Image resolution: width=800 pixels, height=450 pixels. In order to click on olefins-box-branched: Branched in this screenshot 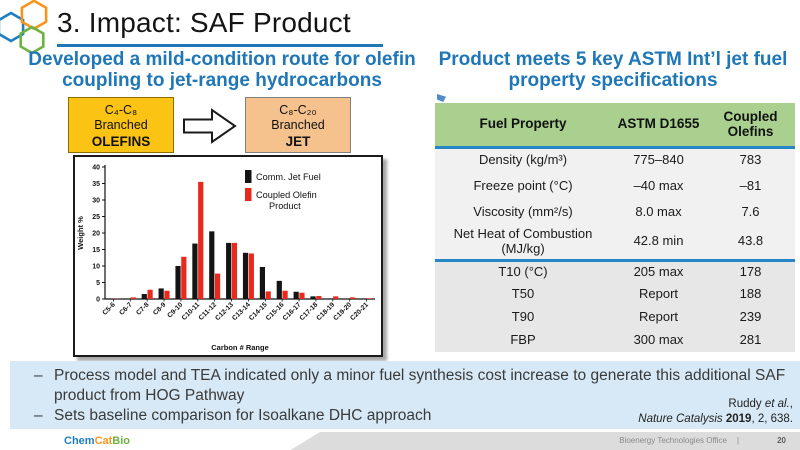, I will do `click(121, 125)`.